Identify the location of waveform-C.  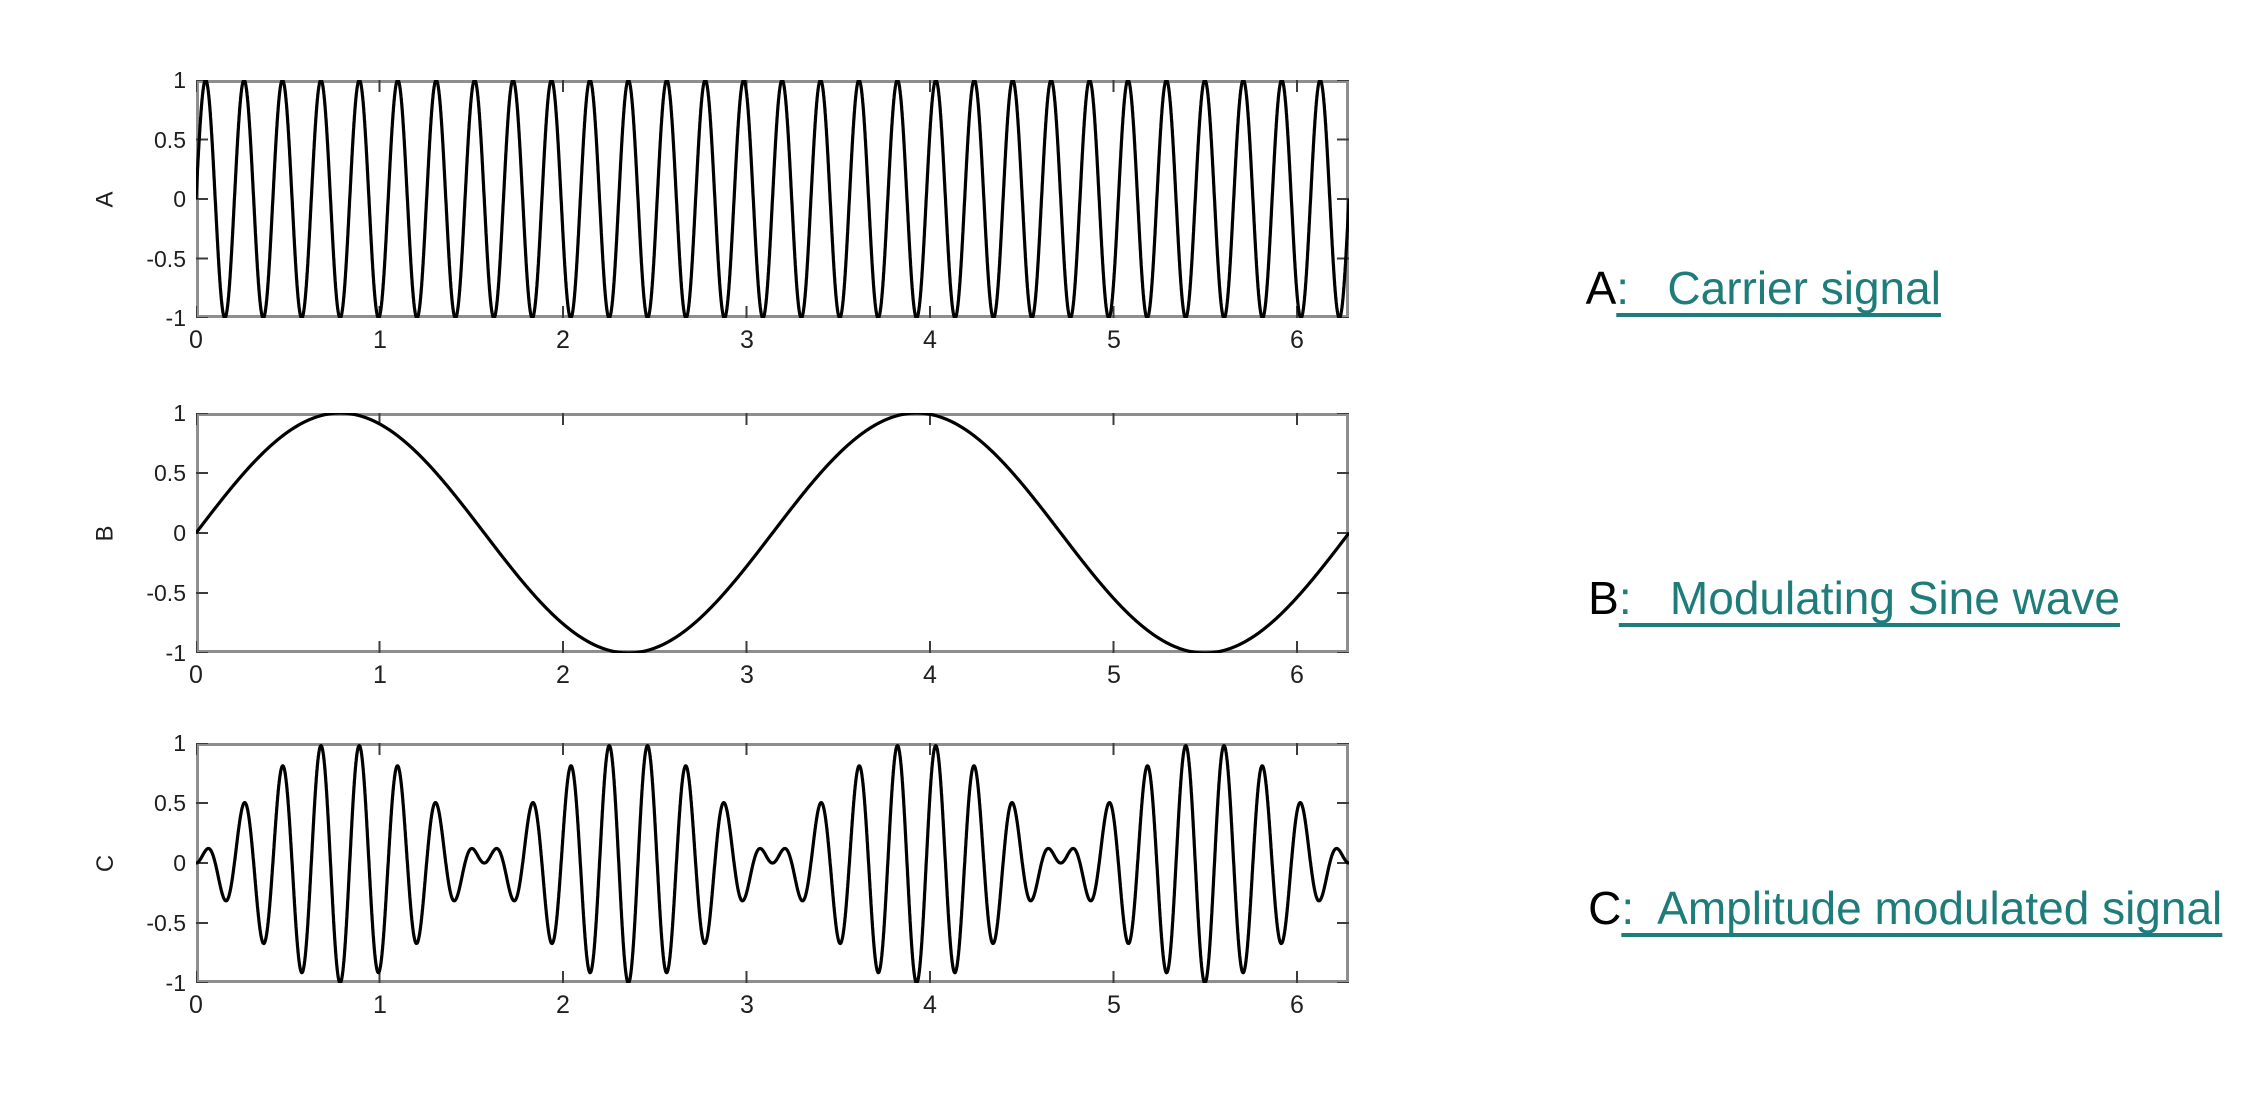
(772, 864).